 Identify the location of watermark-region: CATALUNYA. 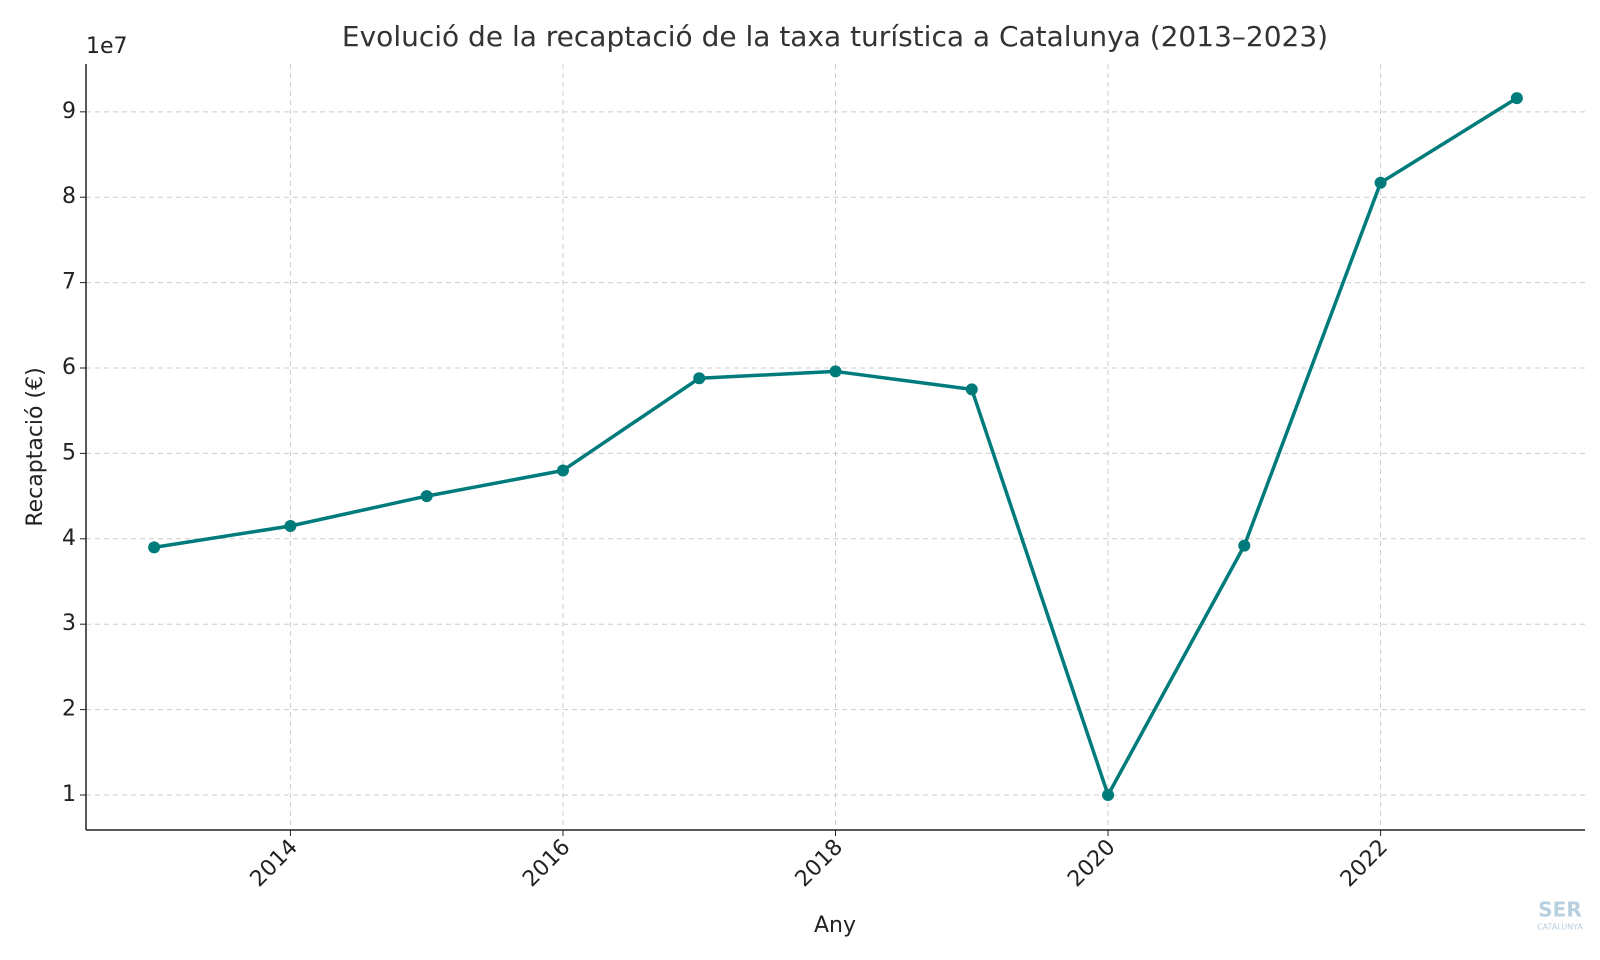
(1560, 927).